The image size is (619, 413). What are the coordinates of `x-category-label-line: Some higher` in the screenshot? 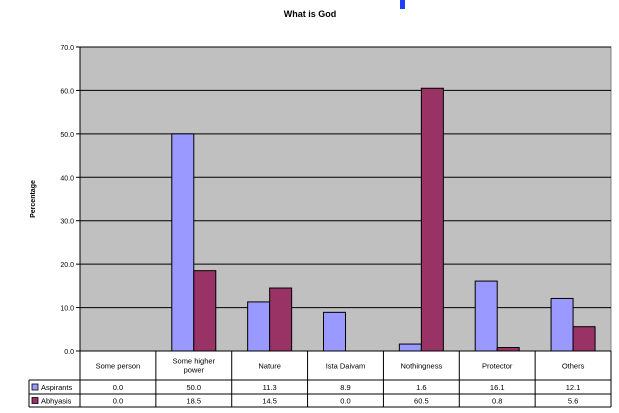 It's located at (194, 361).